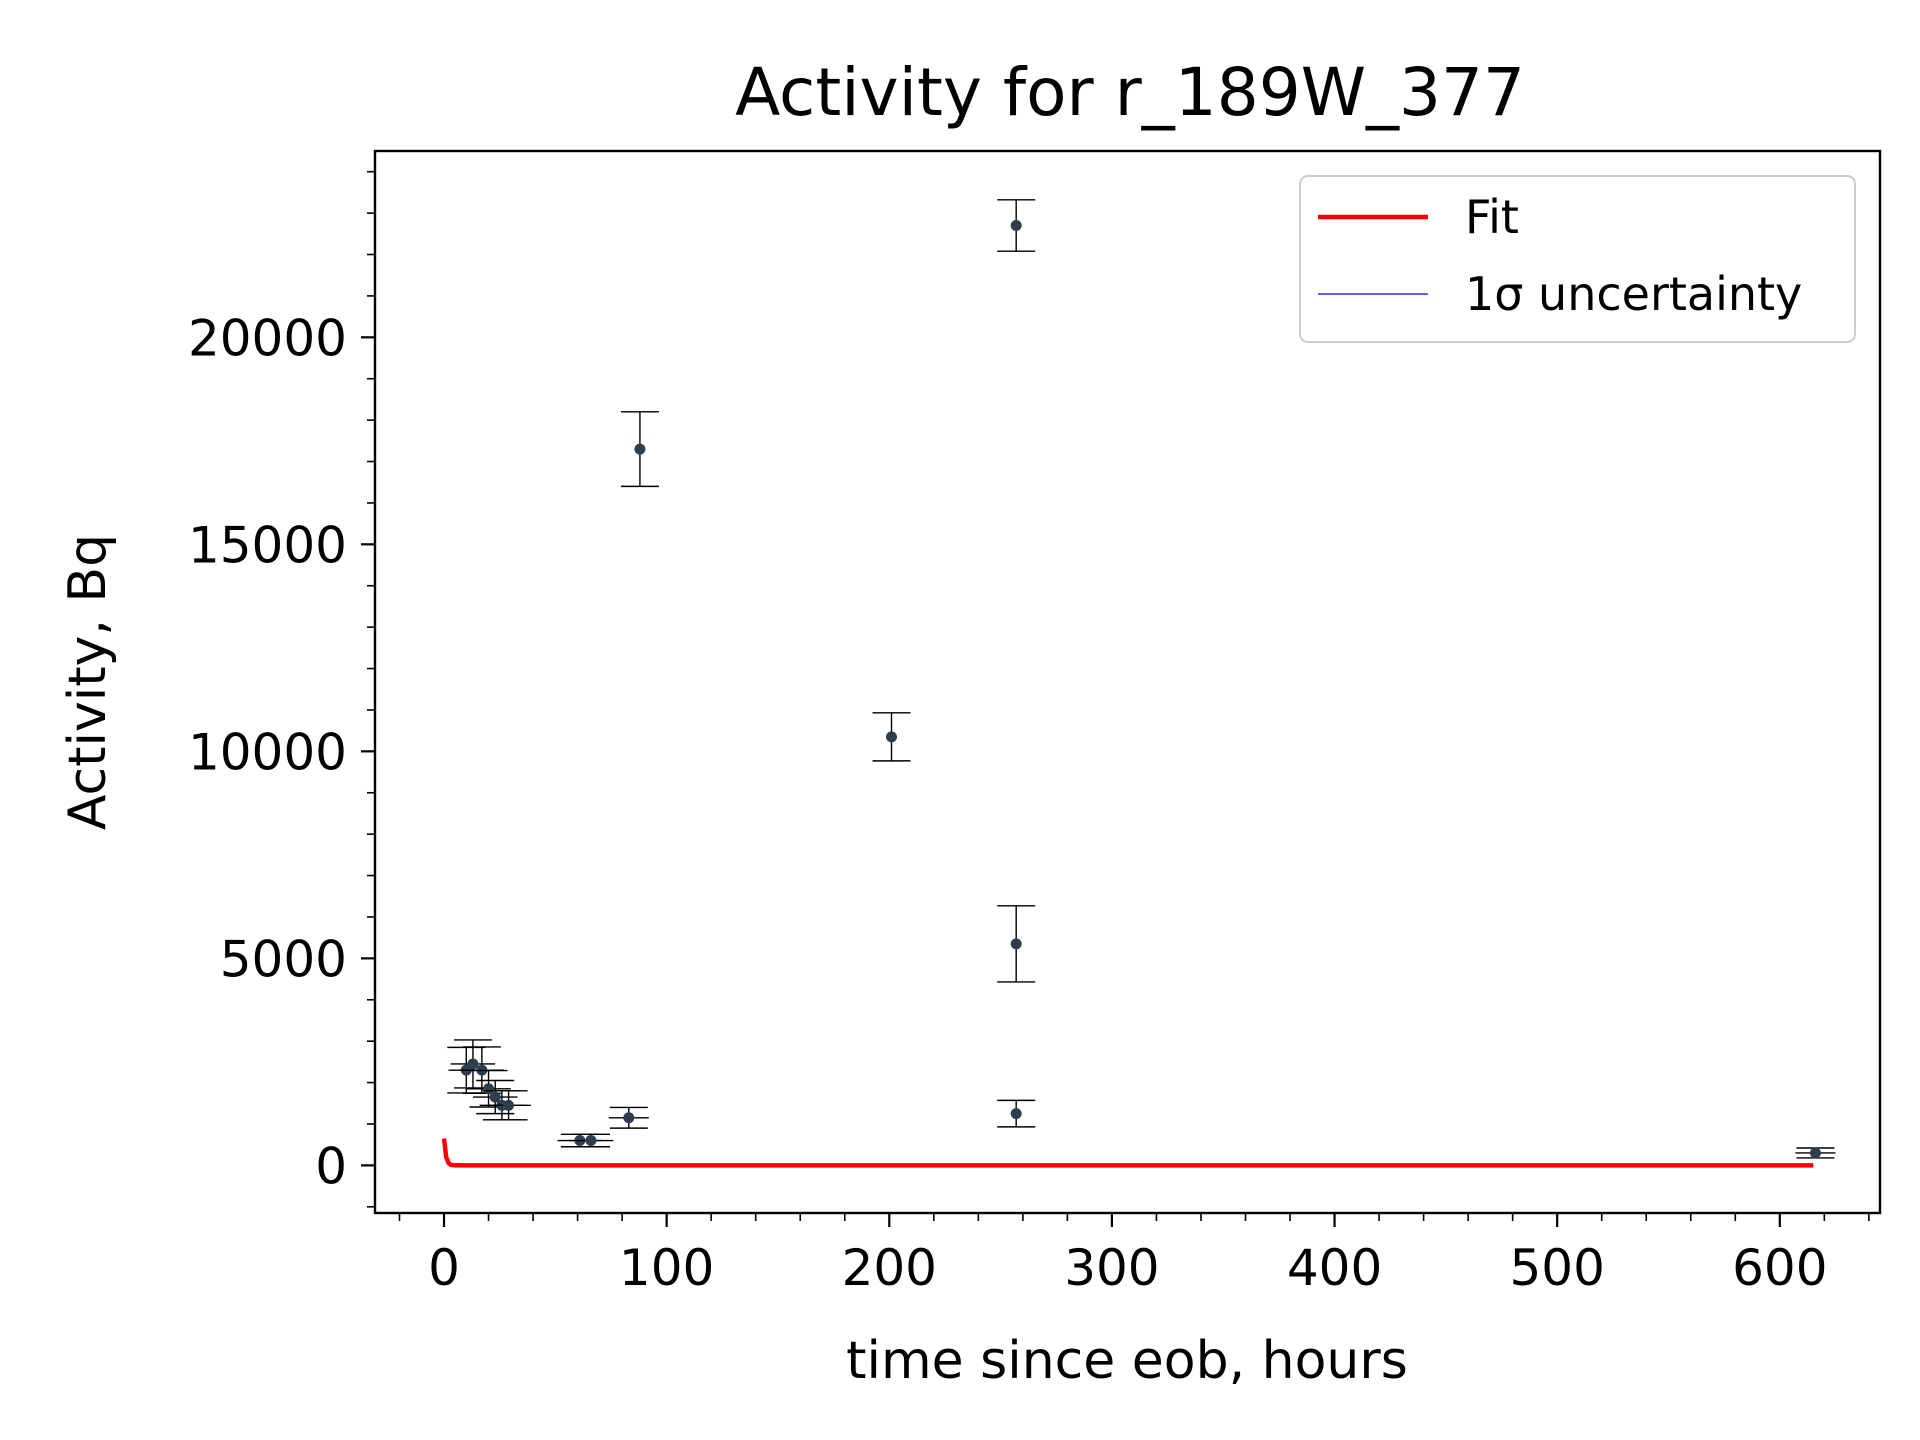 The image size is (1920, 1440). What do you see at coordinates (1633, 294) in the screenshot?
I see `legend-uncertainty-label: 1σ uncertainty` at bounding box center [1633, 294].